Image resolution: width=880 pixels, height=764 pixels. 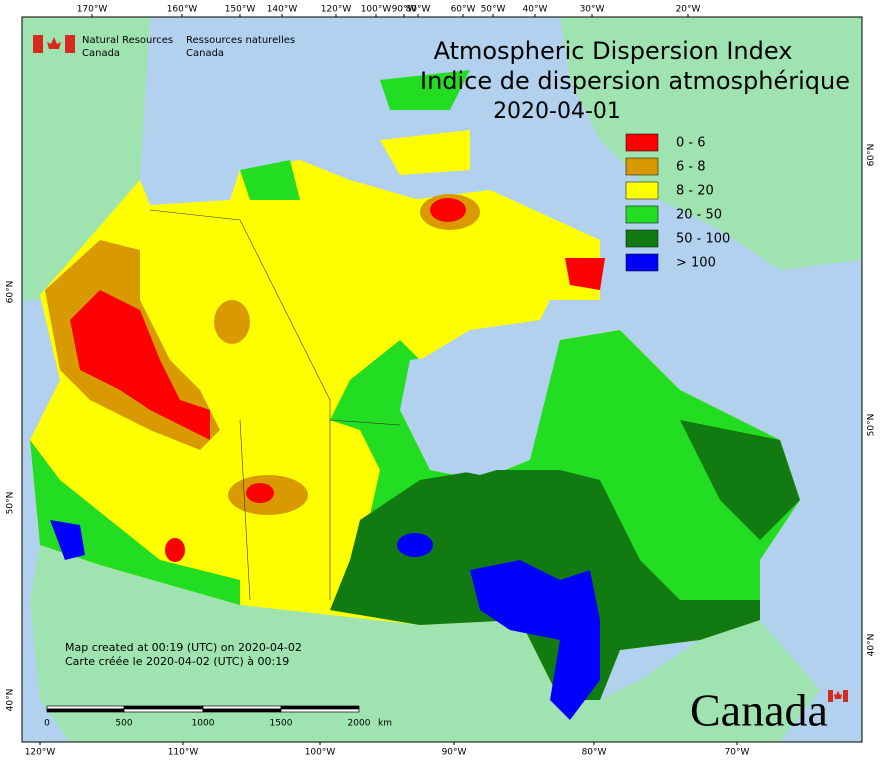 I want to click on wordmark-flag-leaf, so click(x=838, y=695).